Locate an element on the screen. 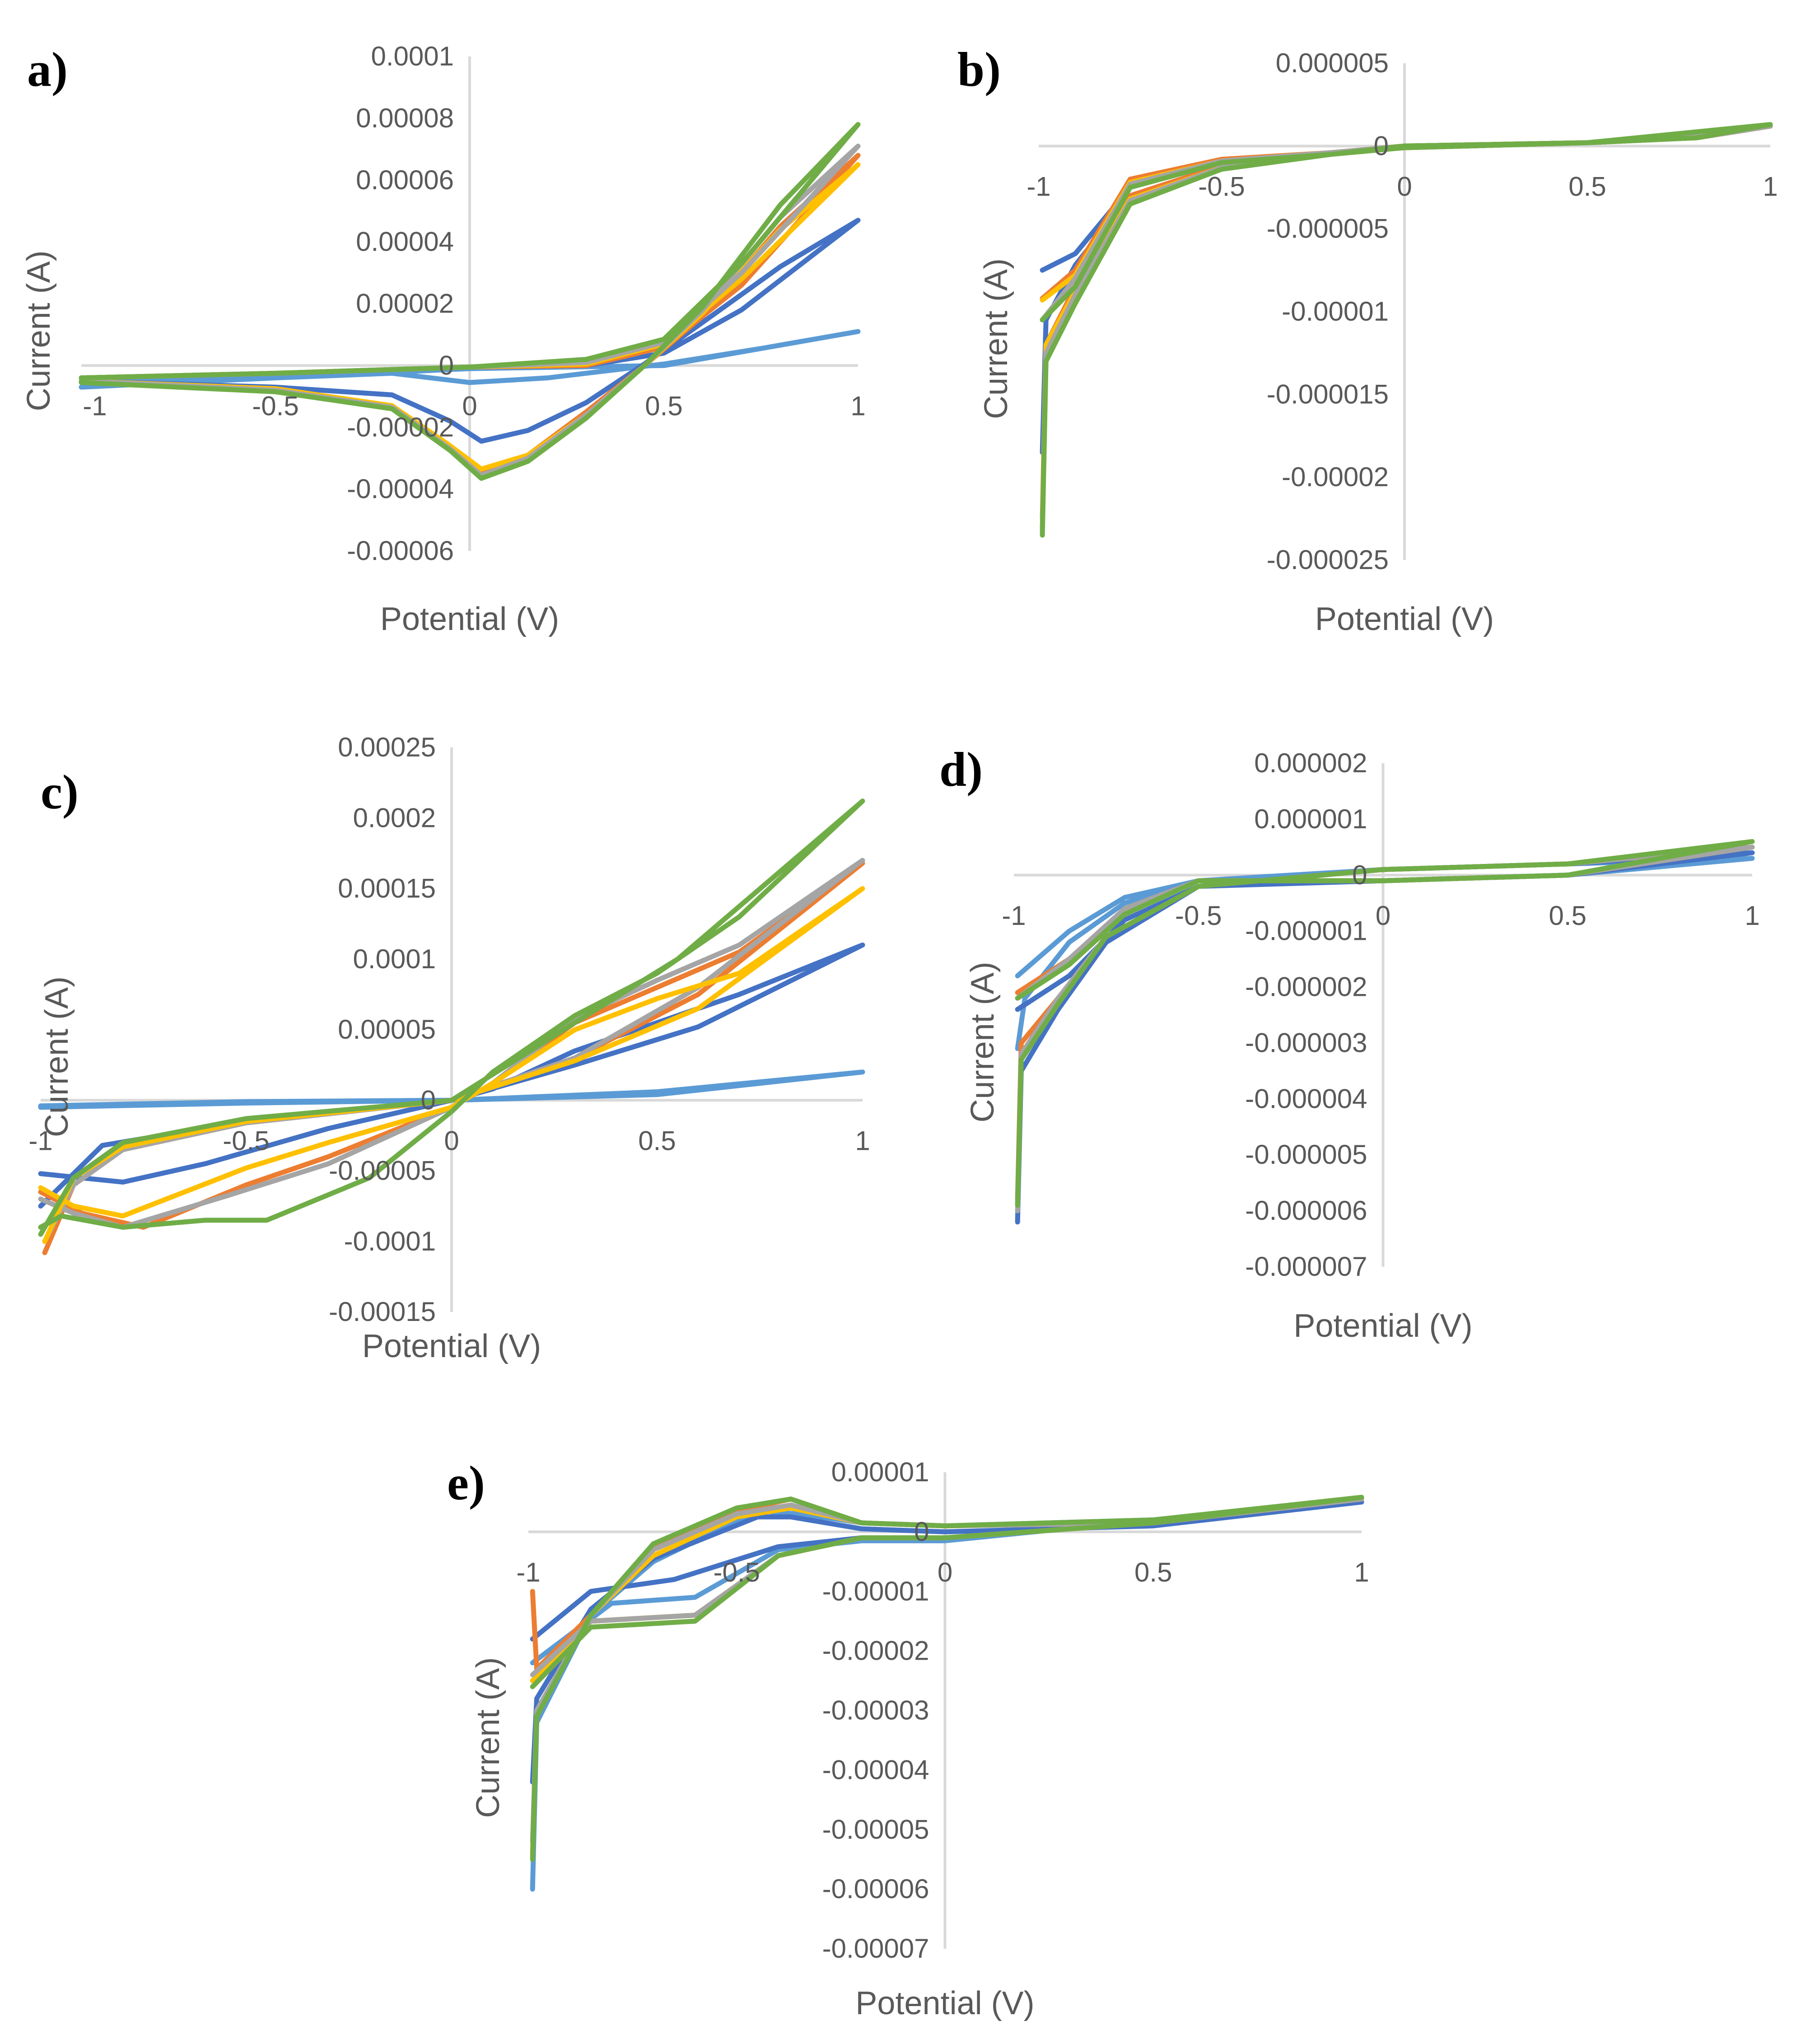  y-tick-label: -0.00015 is located at coordinates (382, 1312).